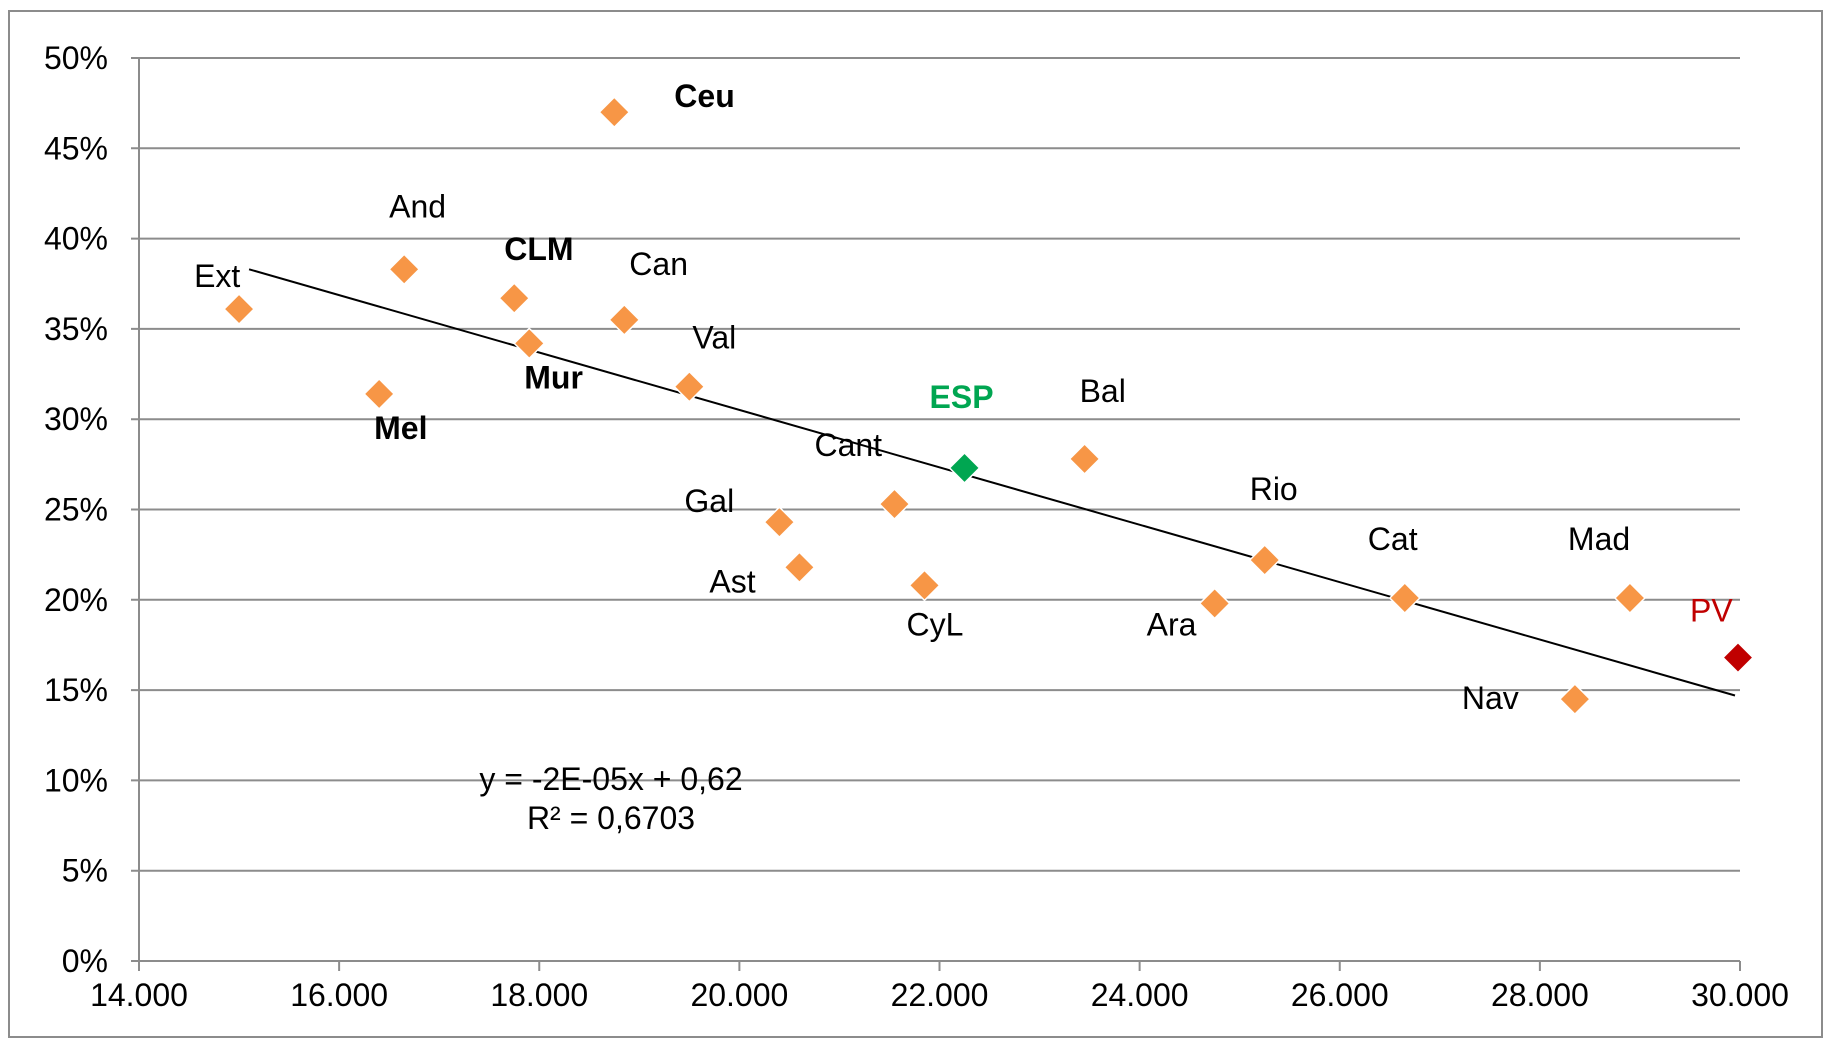 This screenshot has width=1835, height=1046. I want to click on x-tick-label: 14.000, so click(139, 995).